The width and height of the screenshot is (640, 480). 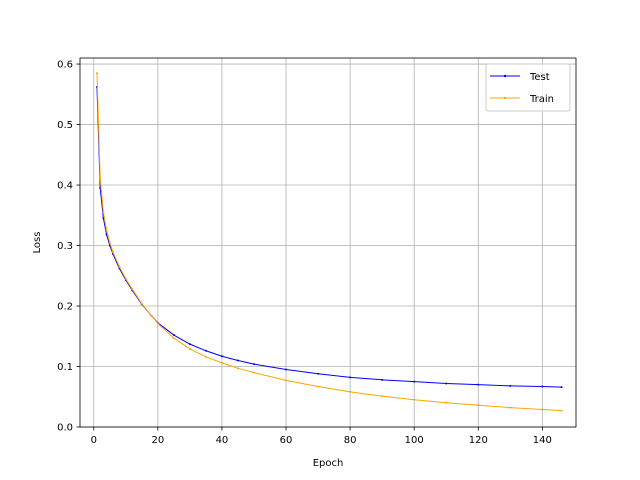 I want to click on legend-box, so click(x=528, y=87).